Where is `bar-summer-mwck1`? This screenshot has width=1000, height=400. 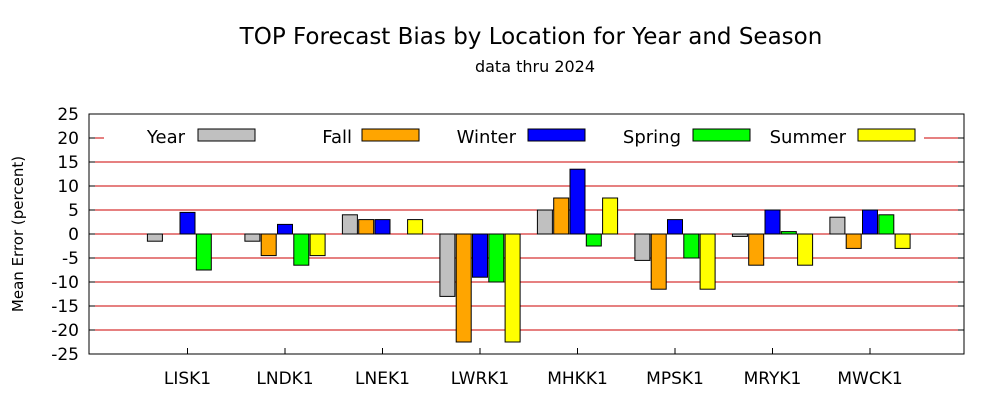 bar-summer-mwck1 is located at coordinates (902, 241).